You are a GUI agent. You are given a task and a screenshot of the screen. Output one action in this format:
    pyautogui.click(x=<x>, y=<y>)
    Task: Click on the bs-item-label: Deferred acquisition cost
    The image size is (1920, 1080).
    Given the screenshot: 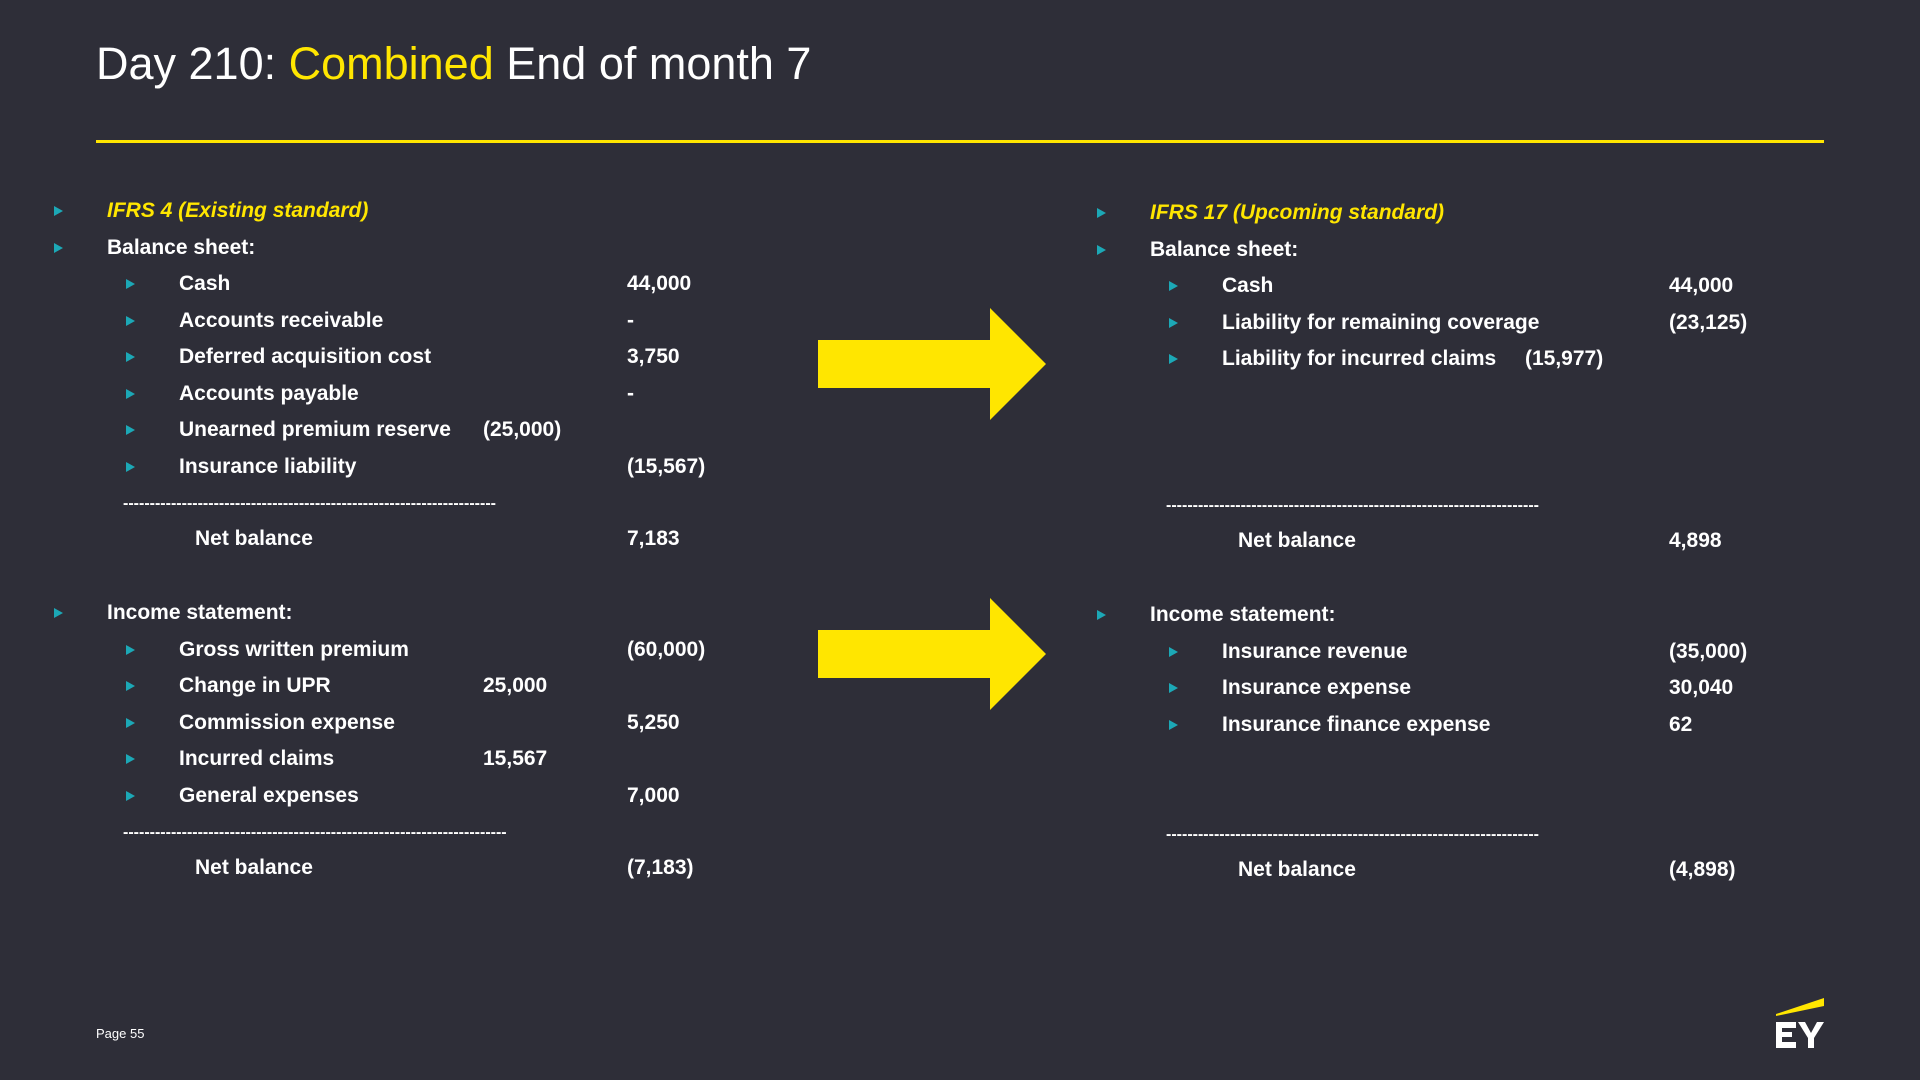 What is the action you would take?
    pyautogui.click(x=305, y=356)
    